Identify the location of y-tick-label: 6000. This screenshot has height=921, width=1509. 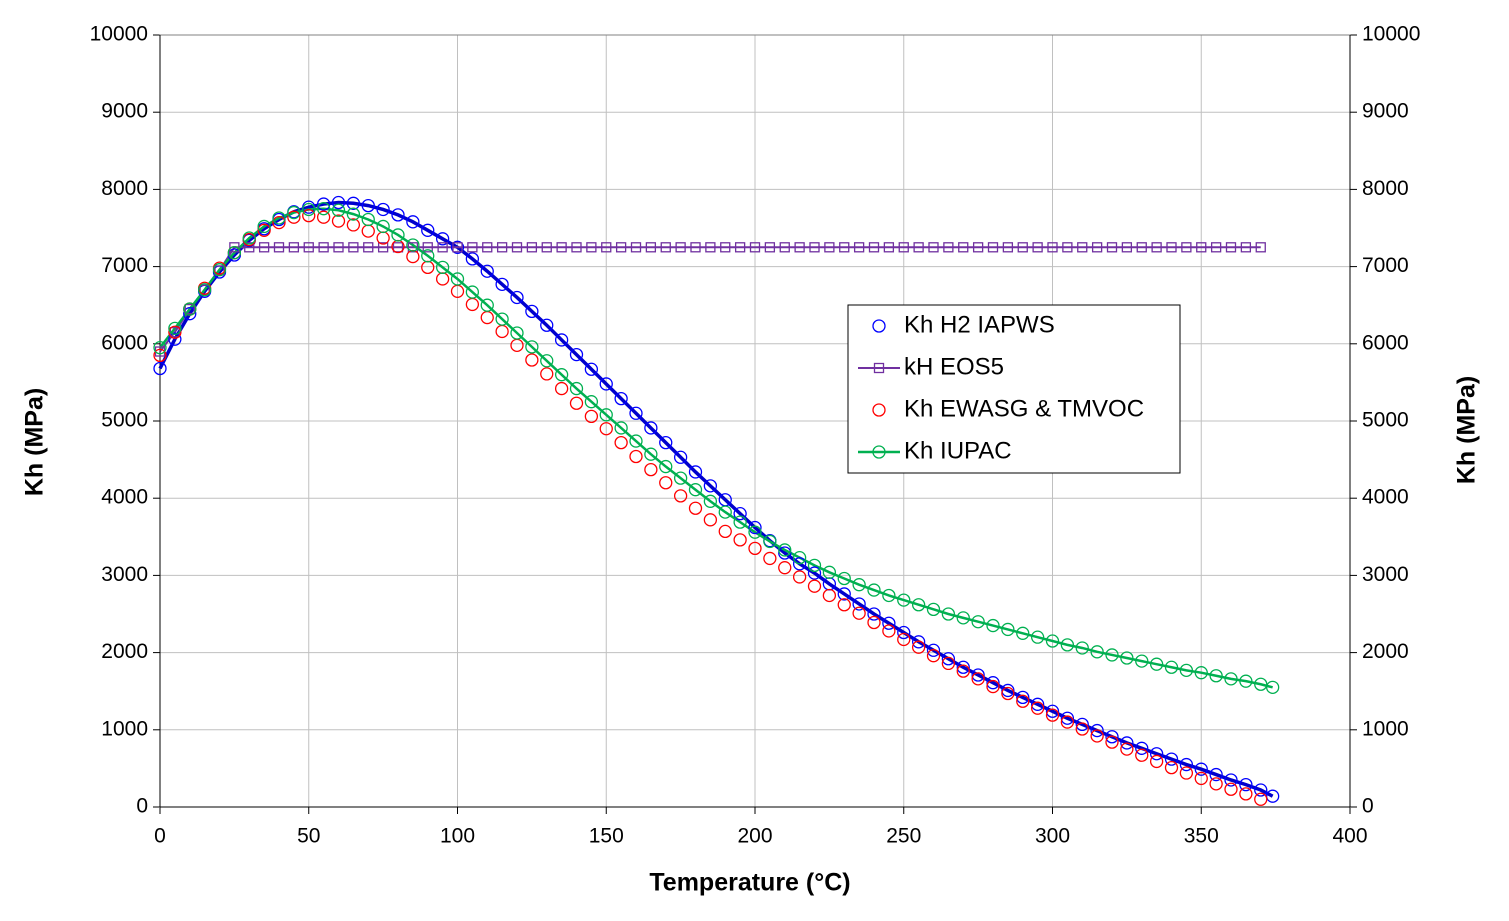
(124, 342).